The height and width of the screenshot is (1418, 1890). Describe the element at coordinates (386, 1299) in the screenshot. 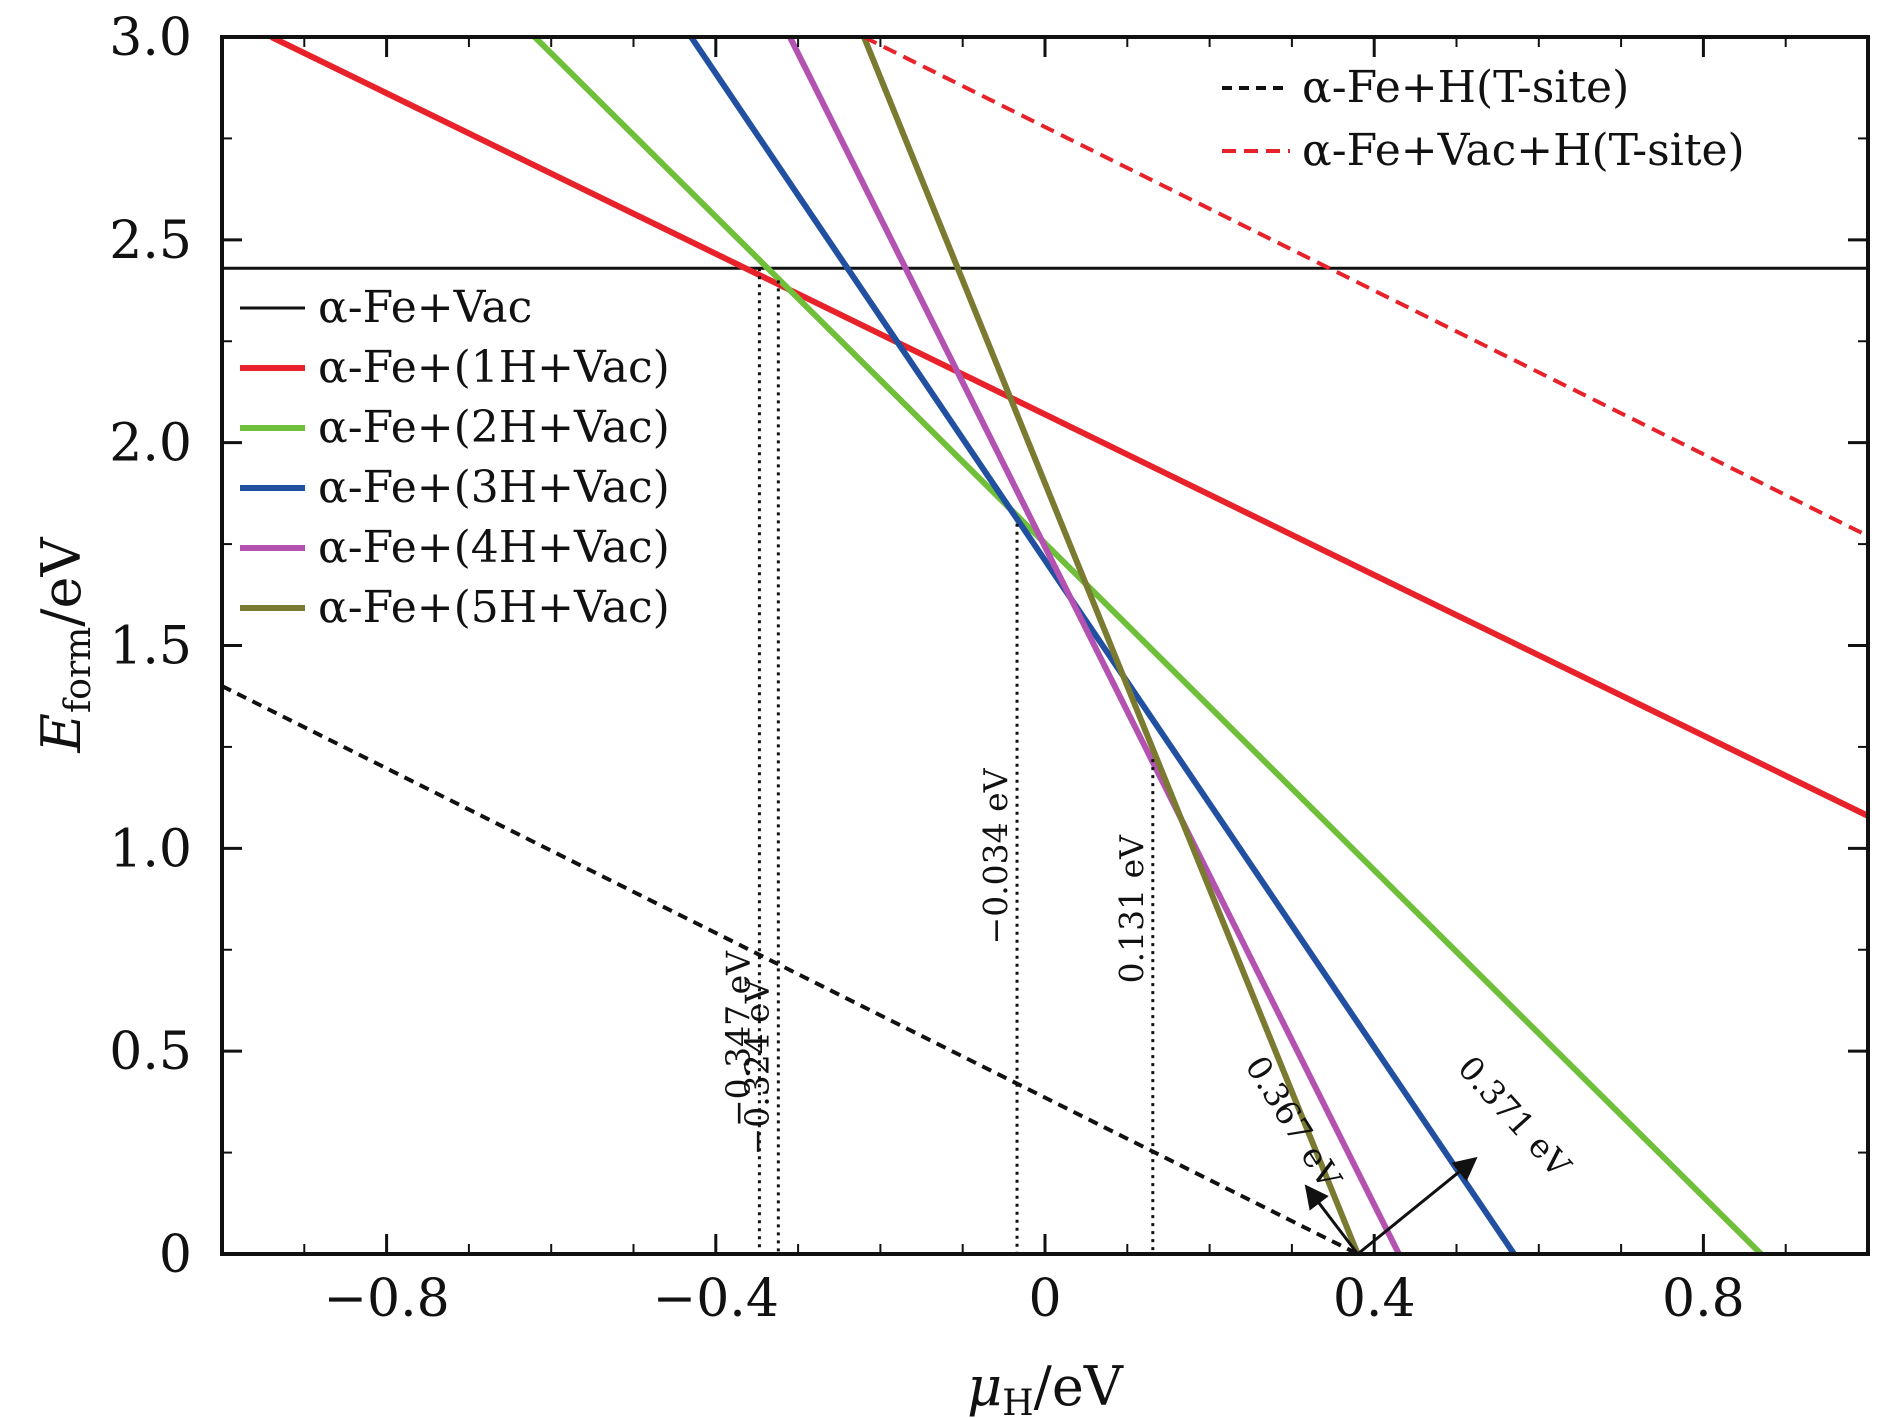

I see `x-tick-label: −0.8` at that location.